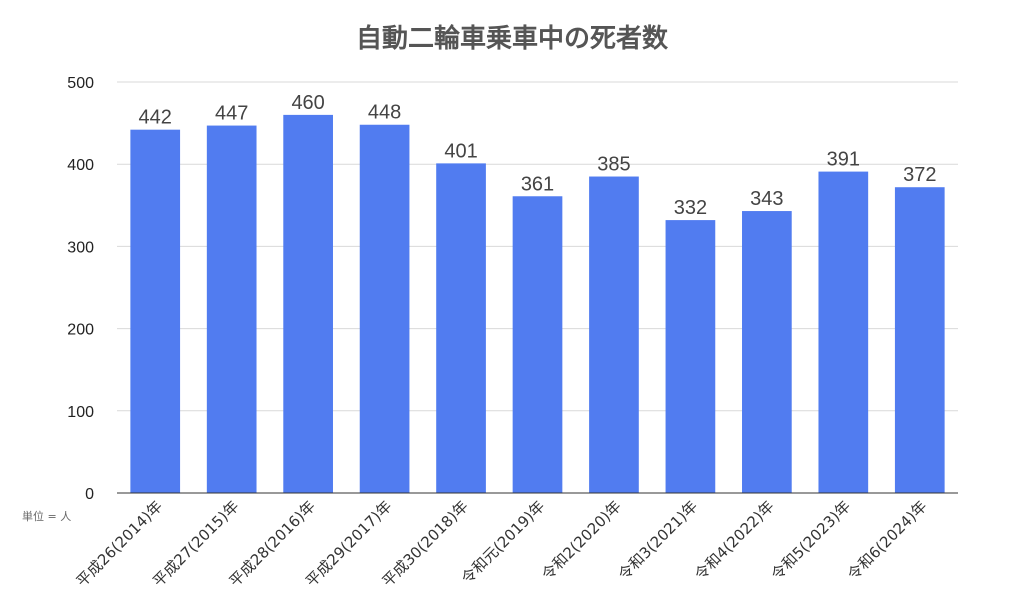  What do you see at coordinates (919, 175) in the screenshot?
I see `data-label: 372` at bounding box center [919, 175].